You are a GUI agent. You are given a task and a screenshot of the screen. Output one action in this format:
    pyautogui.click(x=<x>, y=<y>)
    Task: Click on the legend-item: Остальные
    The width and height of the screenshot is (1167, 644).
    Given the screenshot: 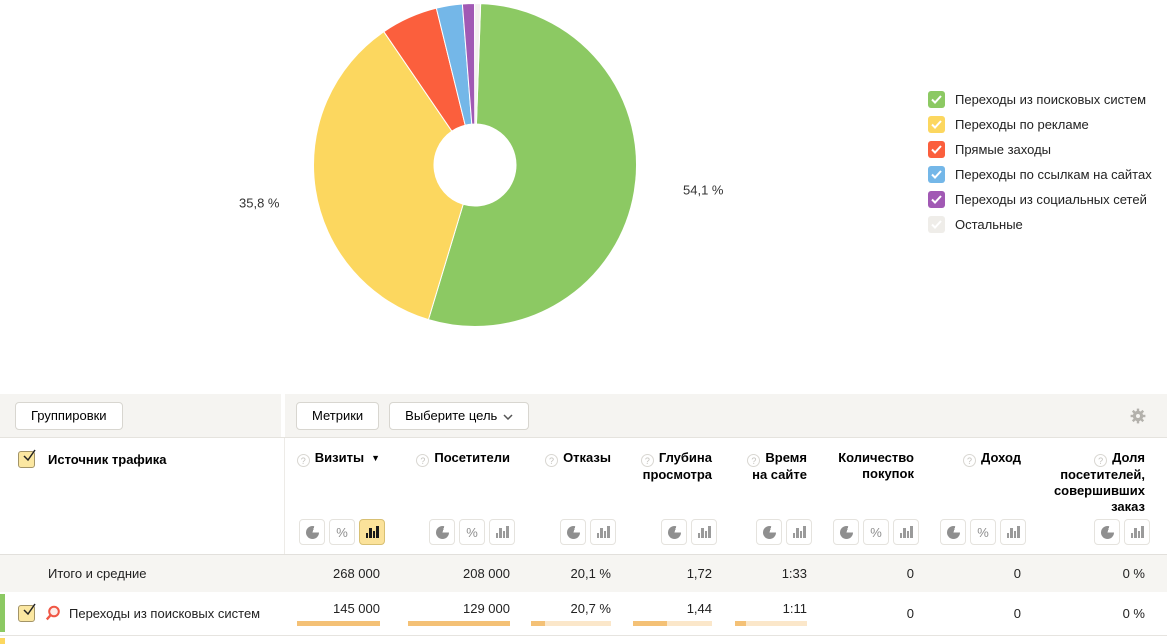 What is the action you would take?
    pyautogui.click(x=1040, y=224)
    